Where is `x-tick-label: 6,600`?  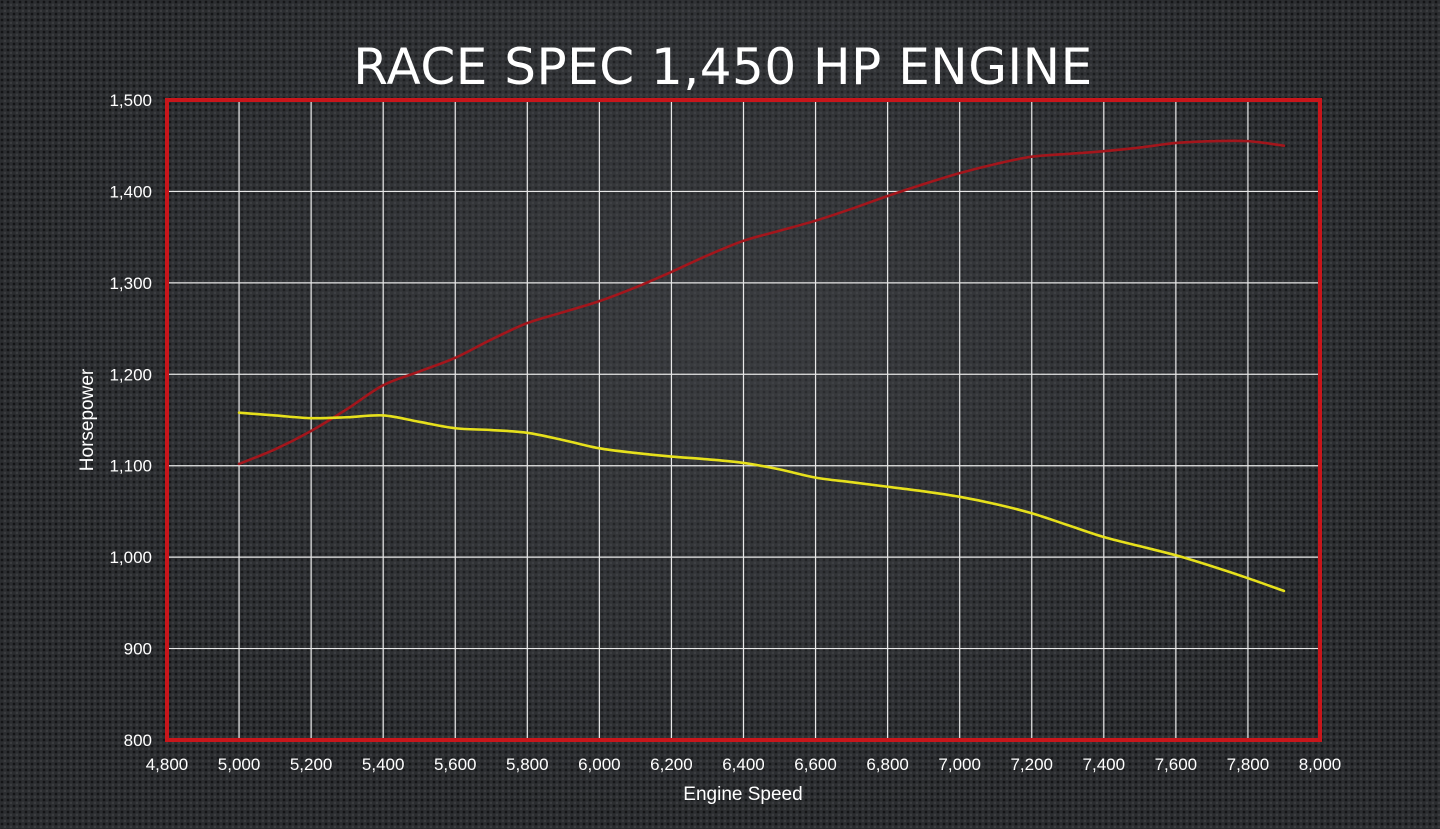
x-tick-label: 6,600 is located at coordinates (815, 764).